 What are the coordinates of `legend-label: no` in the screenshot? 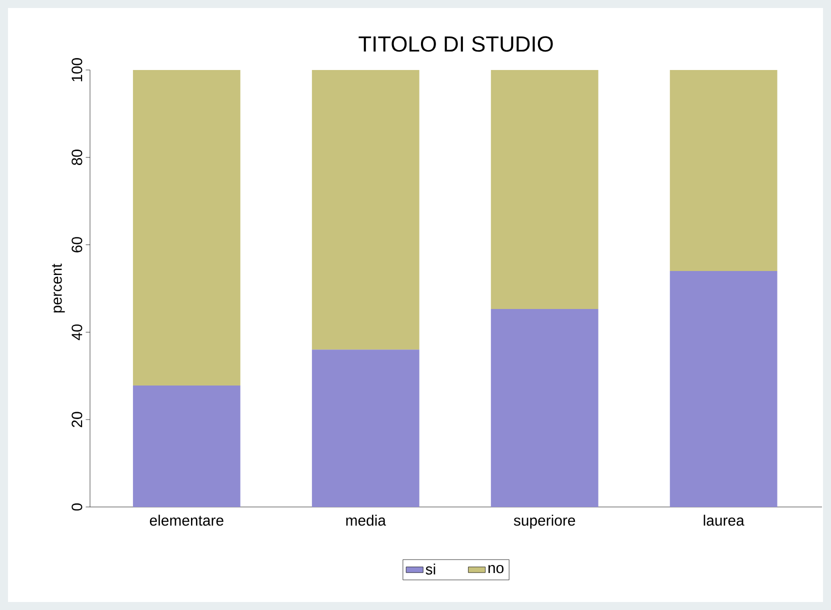 It's located at (496, 569).